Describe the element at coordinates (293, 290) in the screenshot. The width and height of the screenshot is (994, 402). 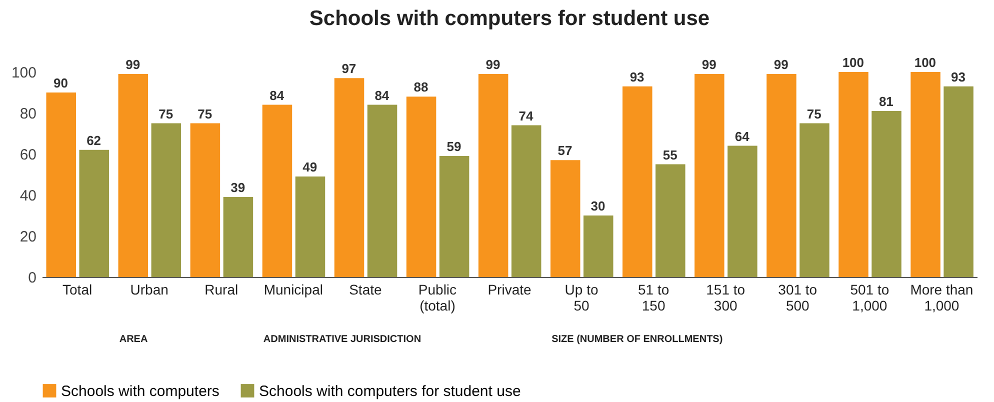
I see `x-tick-label: Municipal` at that location.